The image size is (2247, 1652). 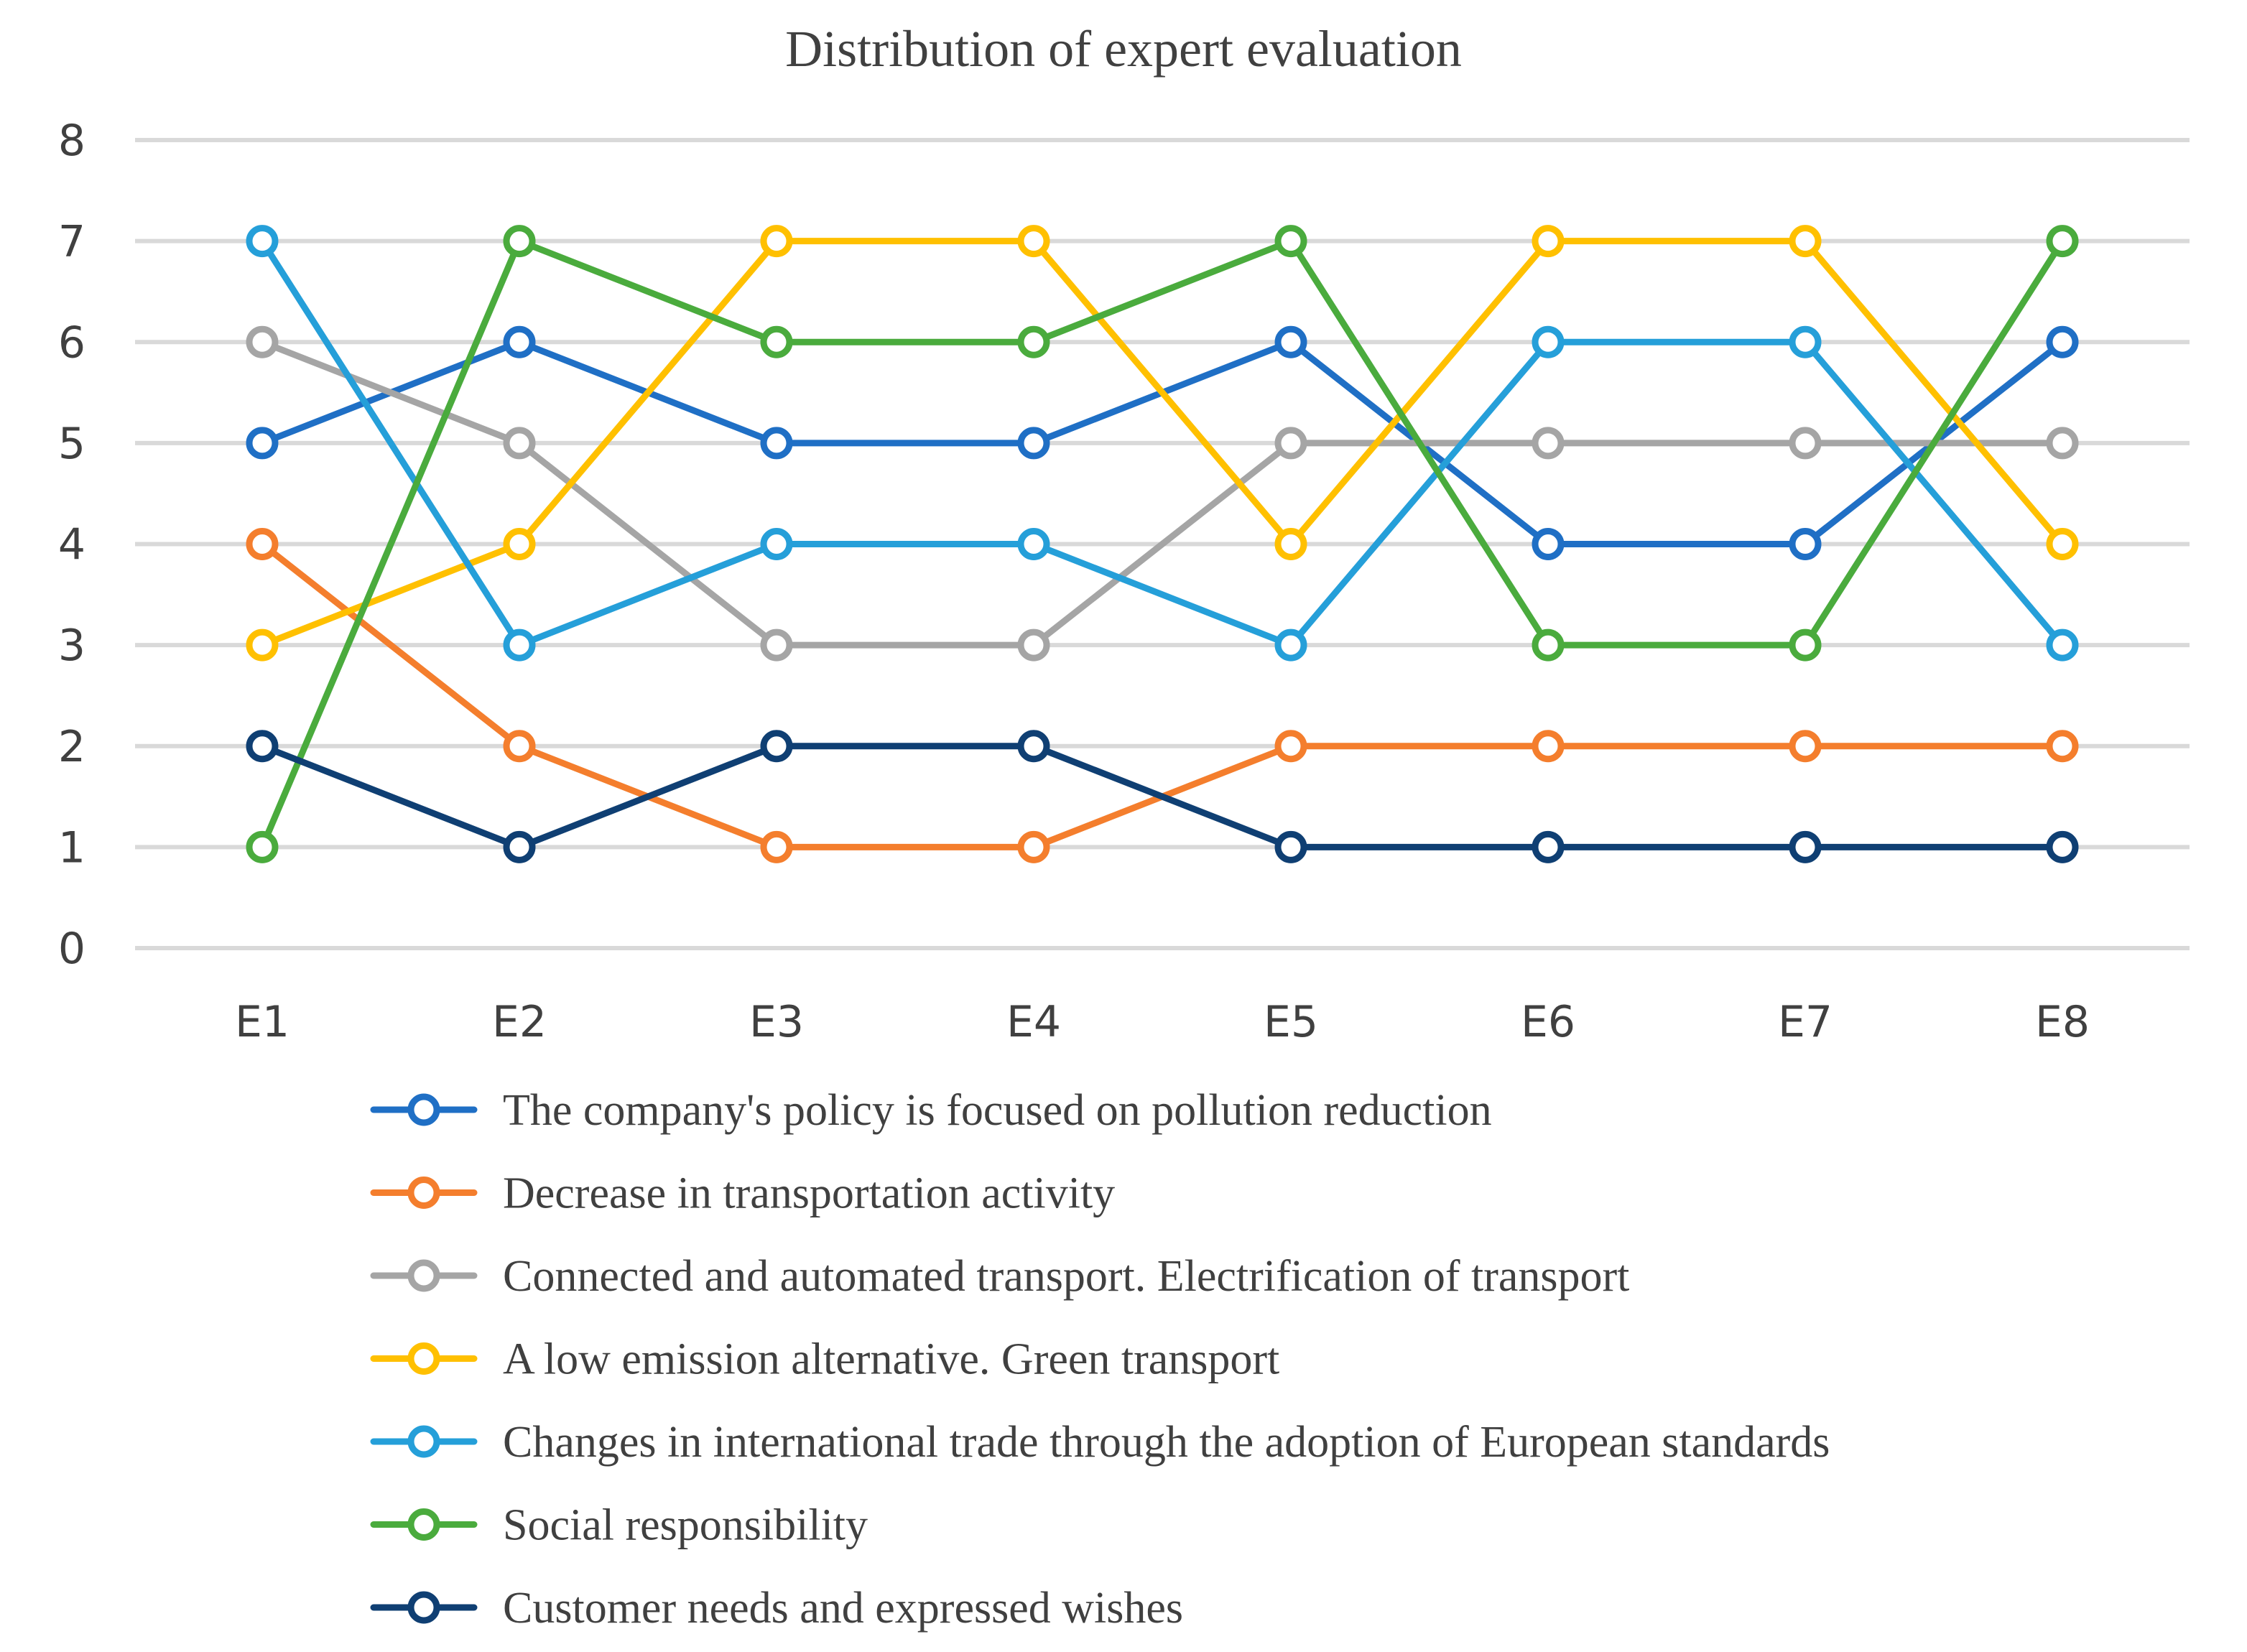 I want to click on chart-title: Distribution of expert evaluation, so click(x=1123, y=49).